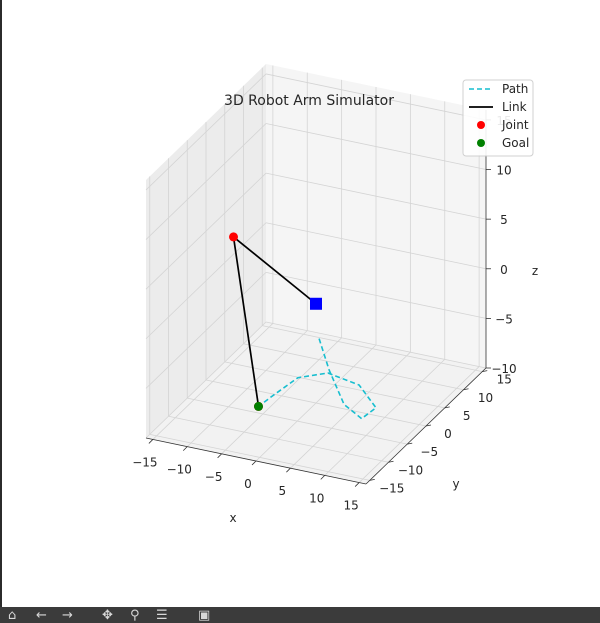 The image size is (600, 623). What do you see at coordinates (1, 303) in the screenshot?
I see `window-left-edge` at bounding box center [1, 303].